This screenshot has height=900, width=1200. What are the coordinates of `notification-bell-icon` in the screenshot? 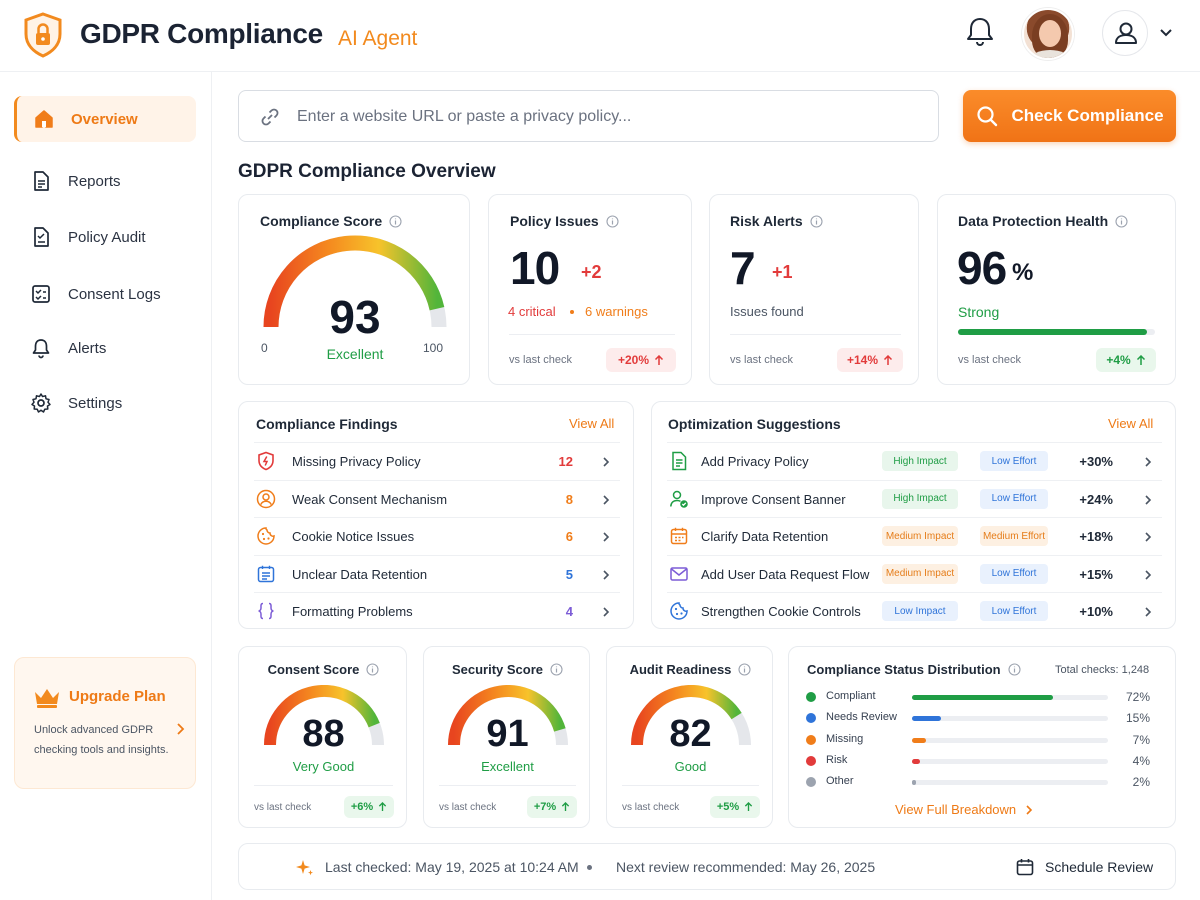 It's located at (980, 32).